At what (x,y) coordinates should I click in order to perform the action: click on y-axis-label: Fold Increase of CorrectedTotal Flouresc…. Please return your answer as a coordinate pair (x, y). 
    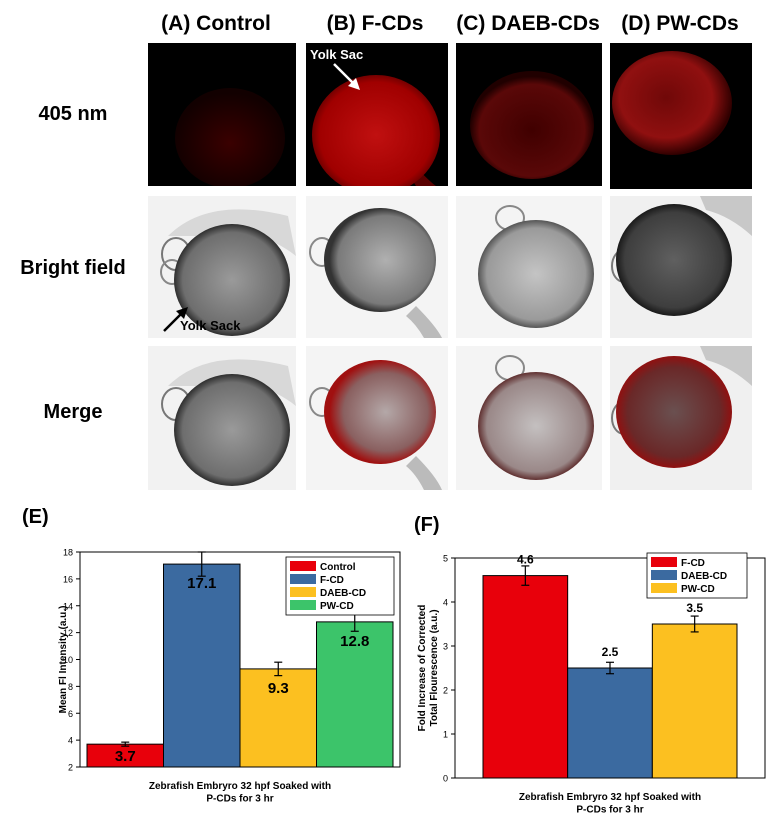
    Looking at the image, I should click on (428, 668).